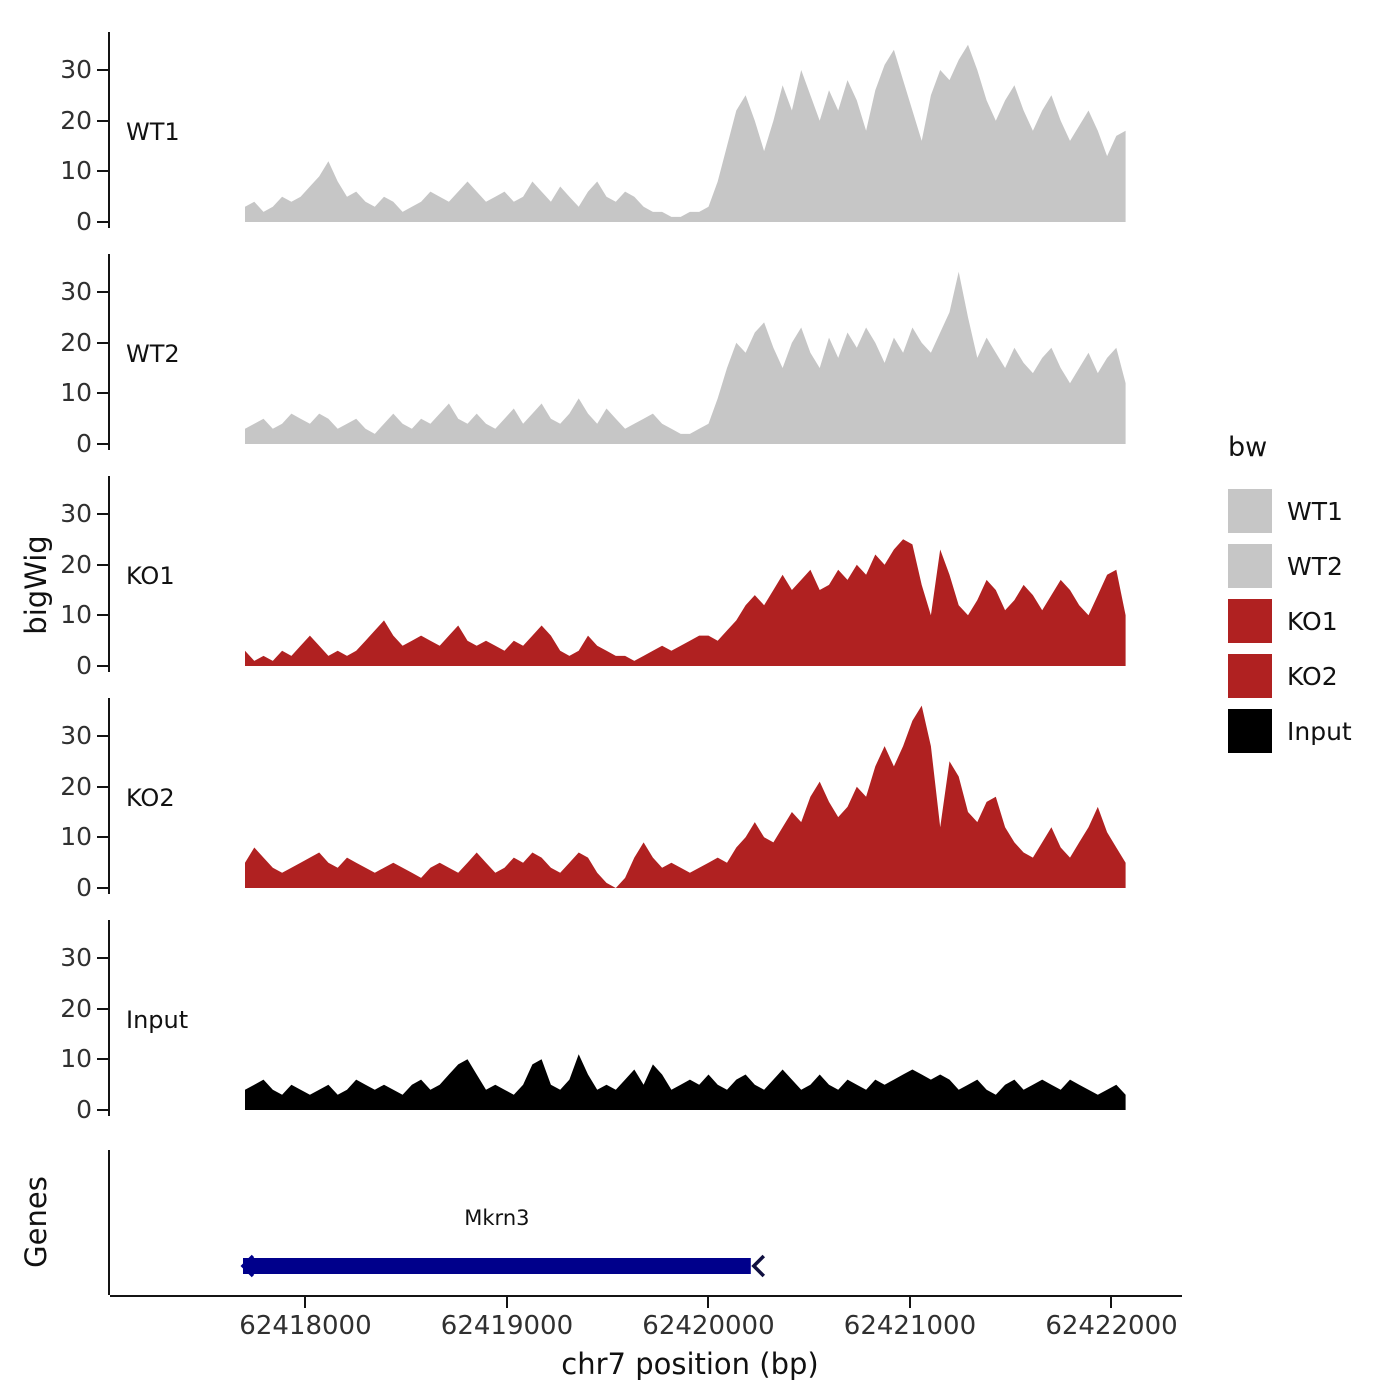 This screenshot has height=1400, width=1400. I want to click on track-panel-input: Input 0 10 20 30, so click(592, 1017).